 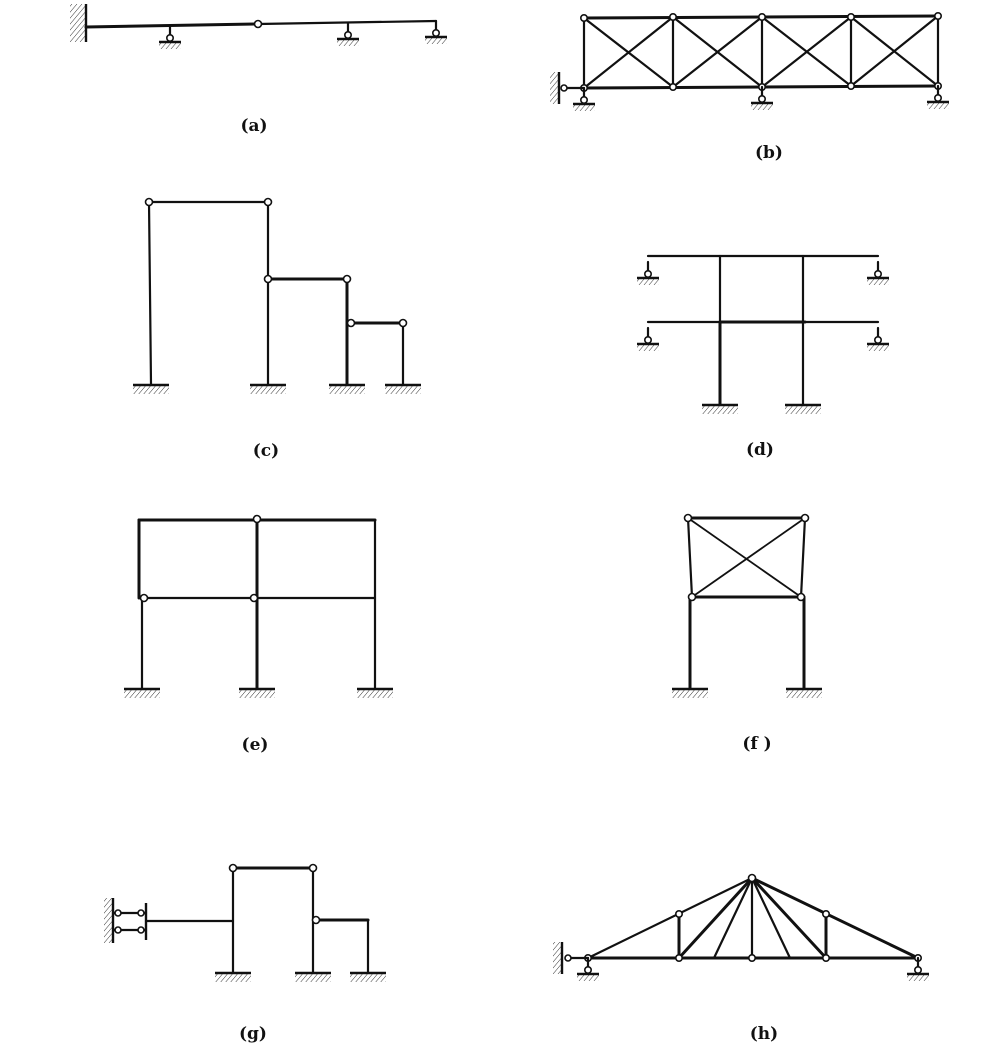 What do you see at coordinates (760, 450) in the screenshot?
I see `caption-d: (d)` at bounding box center [760, 450].